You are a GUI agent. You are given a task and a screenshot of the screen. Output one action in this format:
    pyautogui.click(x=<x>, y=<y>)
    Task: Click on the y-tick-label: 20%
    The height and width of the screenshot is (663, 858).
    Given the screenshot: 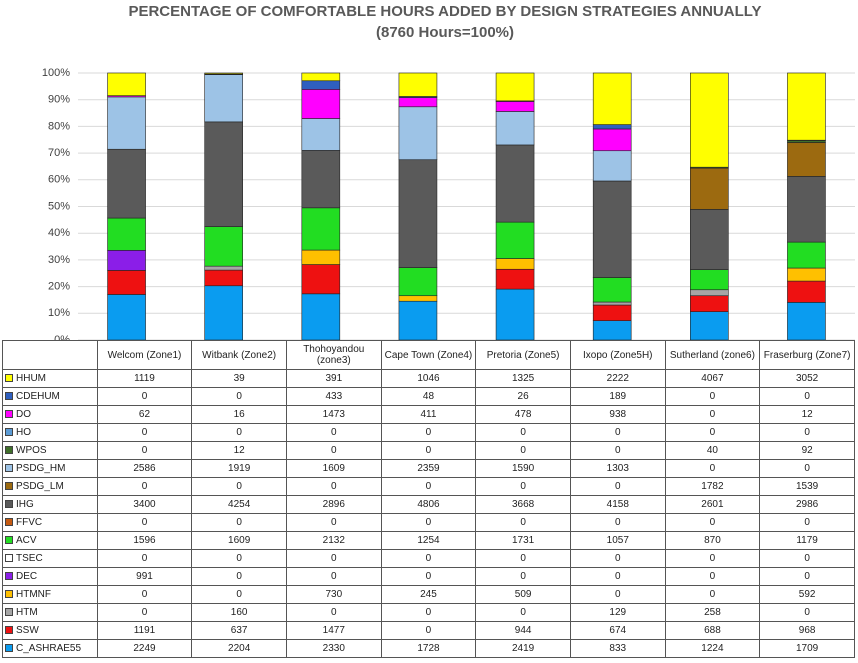 What is the action you would take?
    pyautogui.click(x=59, y=287)
    